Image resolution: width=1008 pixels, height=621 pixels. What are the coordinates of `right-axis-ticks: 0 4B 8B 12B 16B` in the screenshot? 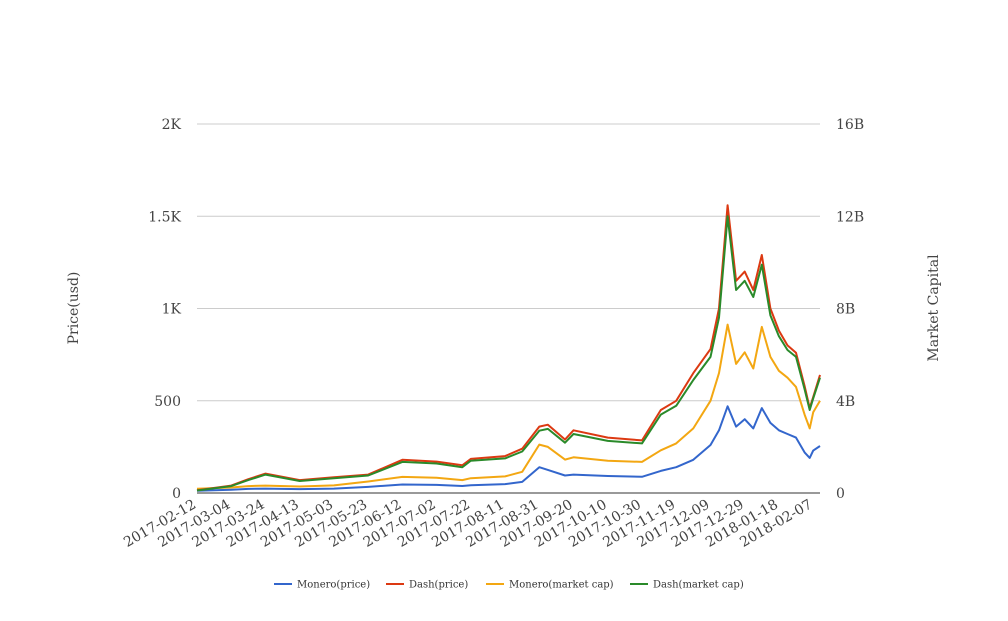 It's located at (850, 309).